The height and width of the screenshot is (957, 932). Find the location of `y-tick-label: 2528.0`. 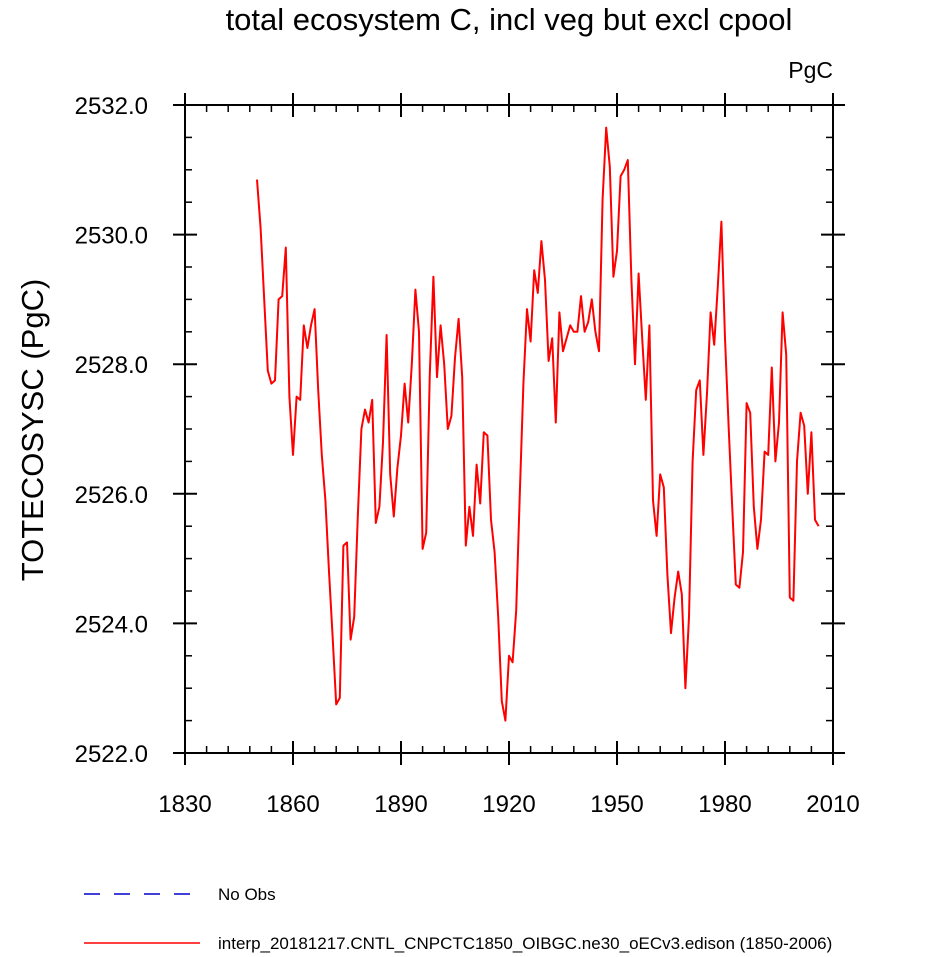

y-tick-label: 2528.0 is located at coordinates (111, 365).